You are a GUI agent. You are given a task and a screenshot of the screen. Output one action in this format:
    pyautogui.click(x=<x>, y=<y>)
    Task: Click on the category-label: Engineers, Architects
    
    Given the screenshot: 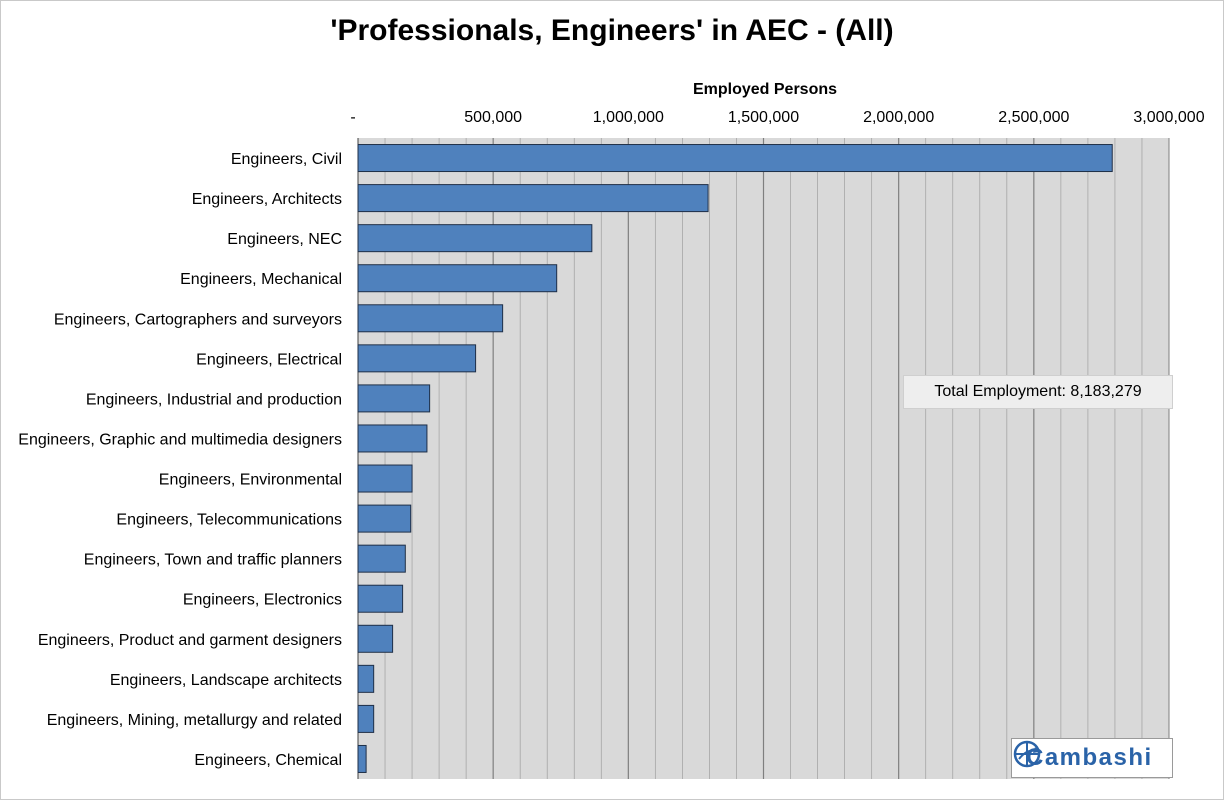 What is the action you would take?
    pyautogui.click(x=267, y=199)
    